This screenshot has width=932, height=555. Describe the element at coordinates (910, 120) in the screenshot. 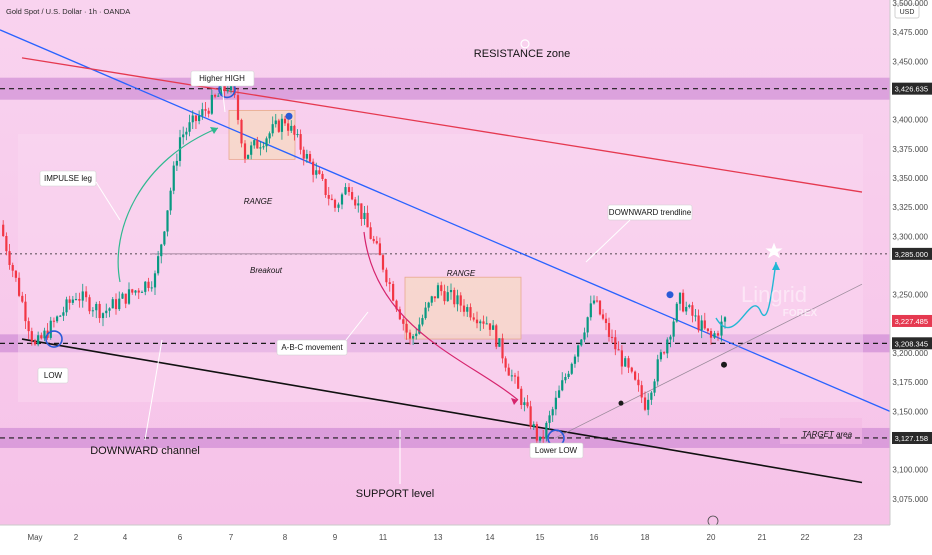

I see `y-tick-label: 3,400.000` at that location.